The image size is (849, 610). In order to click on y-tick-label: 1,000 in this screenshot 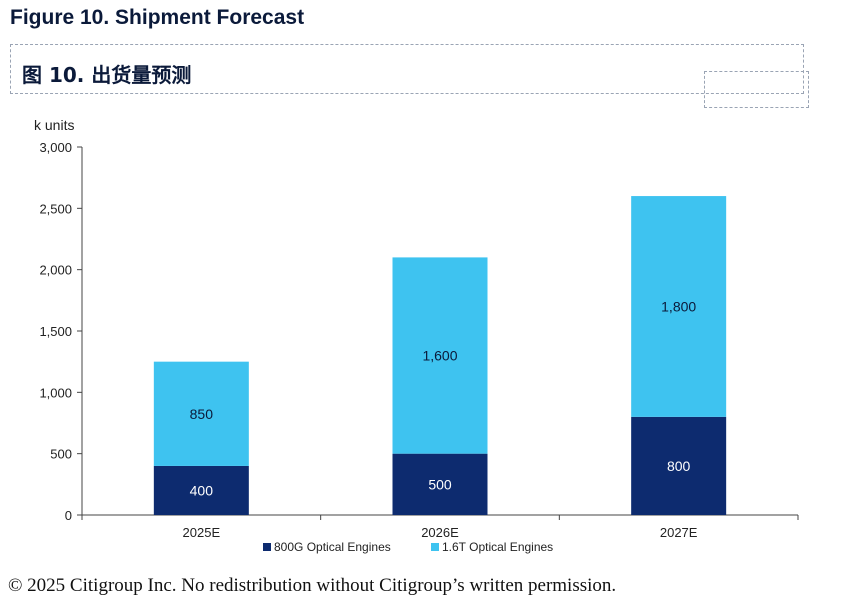, I will do `click(55, 392)`.